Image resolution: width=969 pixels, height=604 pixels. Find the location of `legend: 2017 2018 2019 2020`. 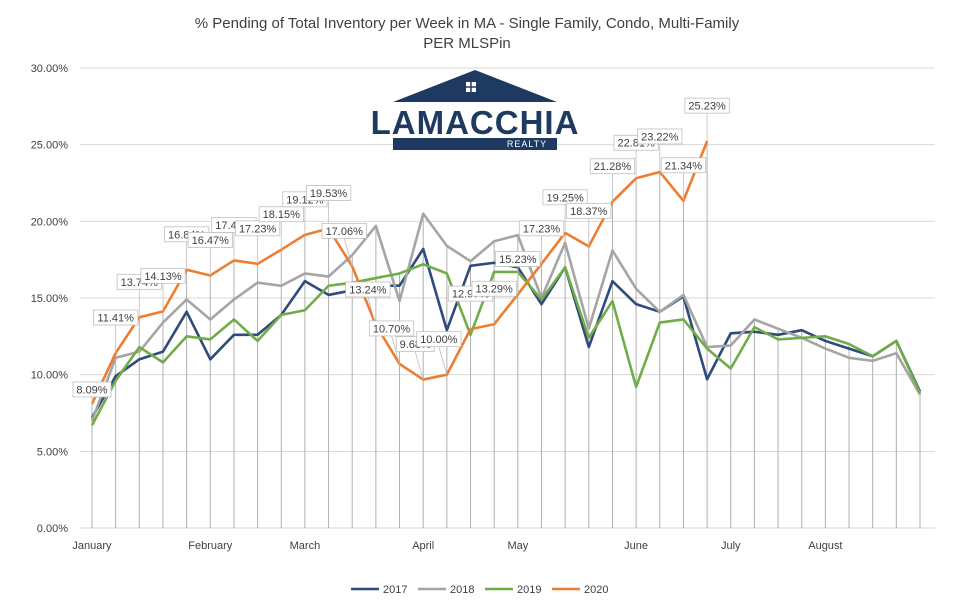

legend: 2017 2018 2019 2020 is located at coordinates (479, 590).